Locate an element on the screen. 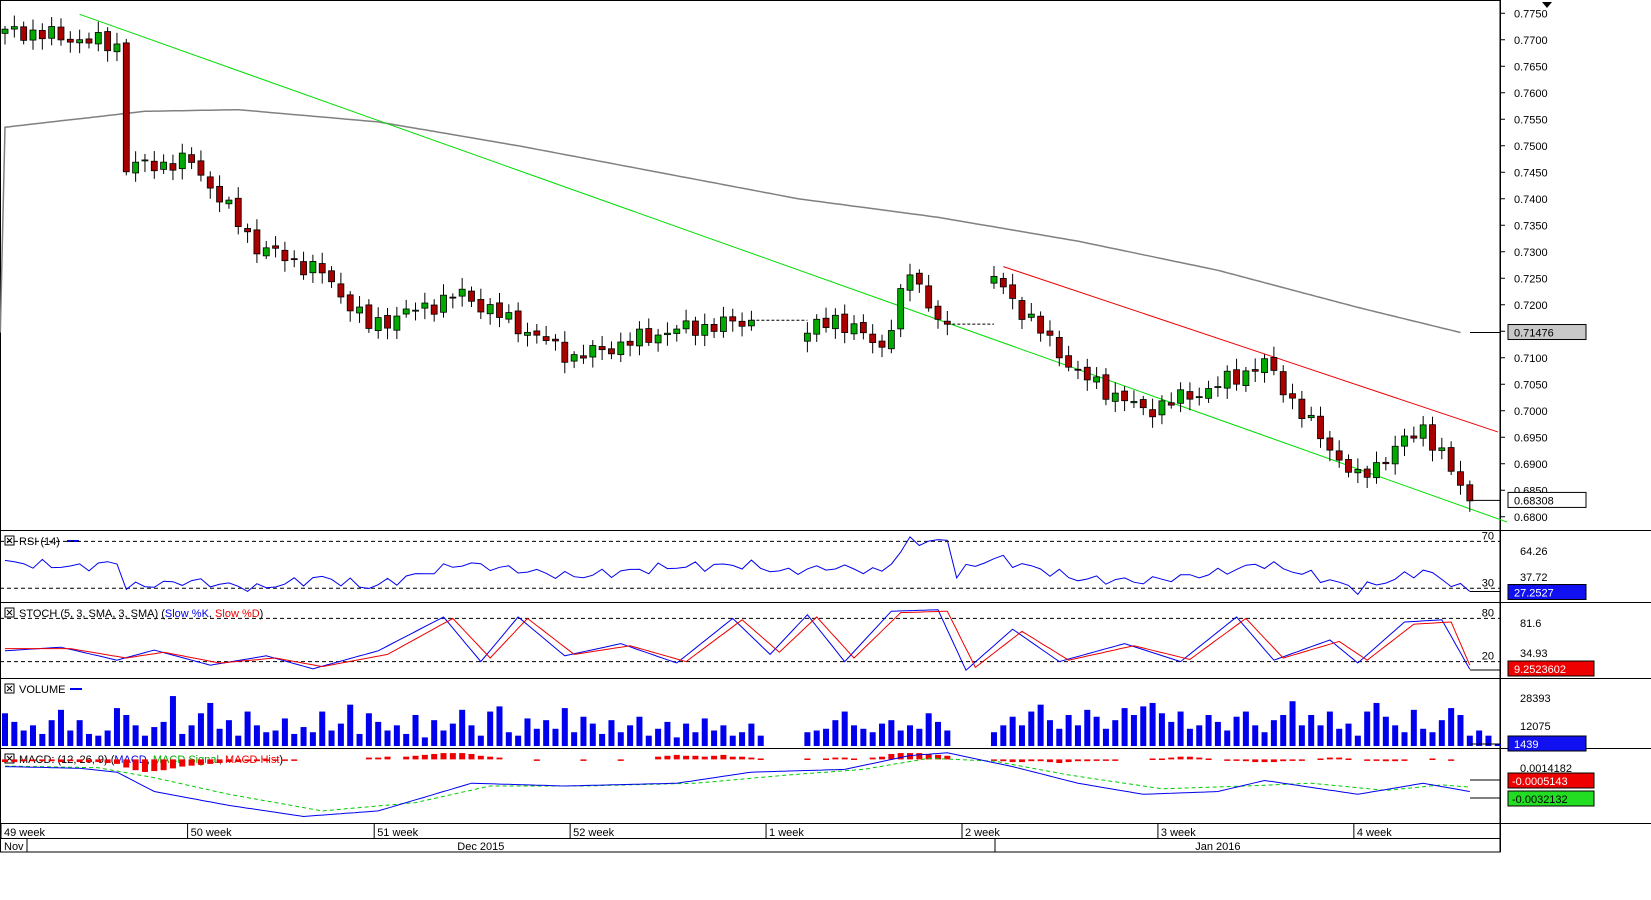 The width and height of the screenshot is (1651, 900). price-tick-label: 0.6800 is located at coordinates (1531, 518).